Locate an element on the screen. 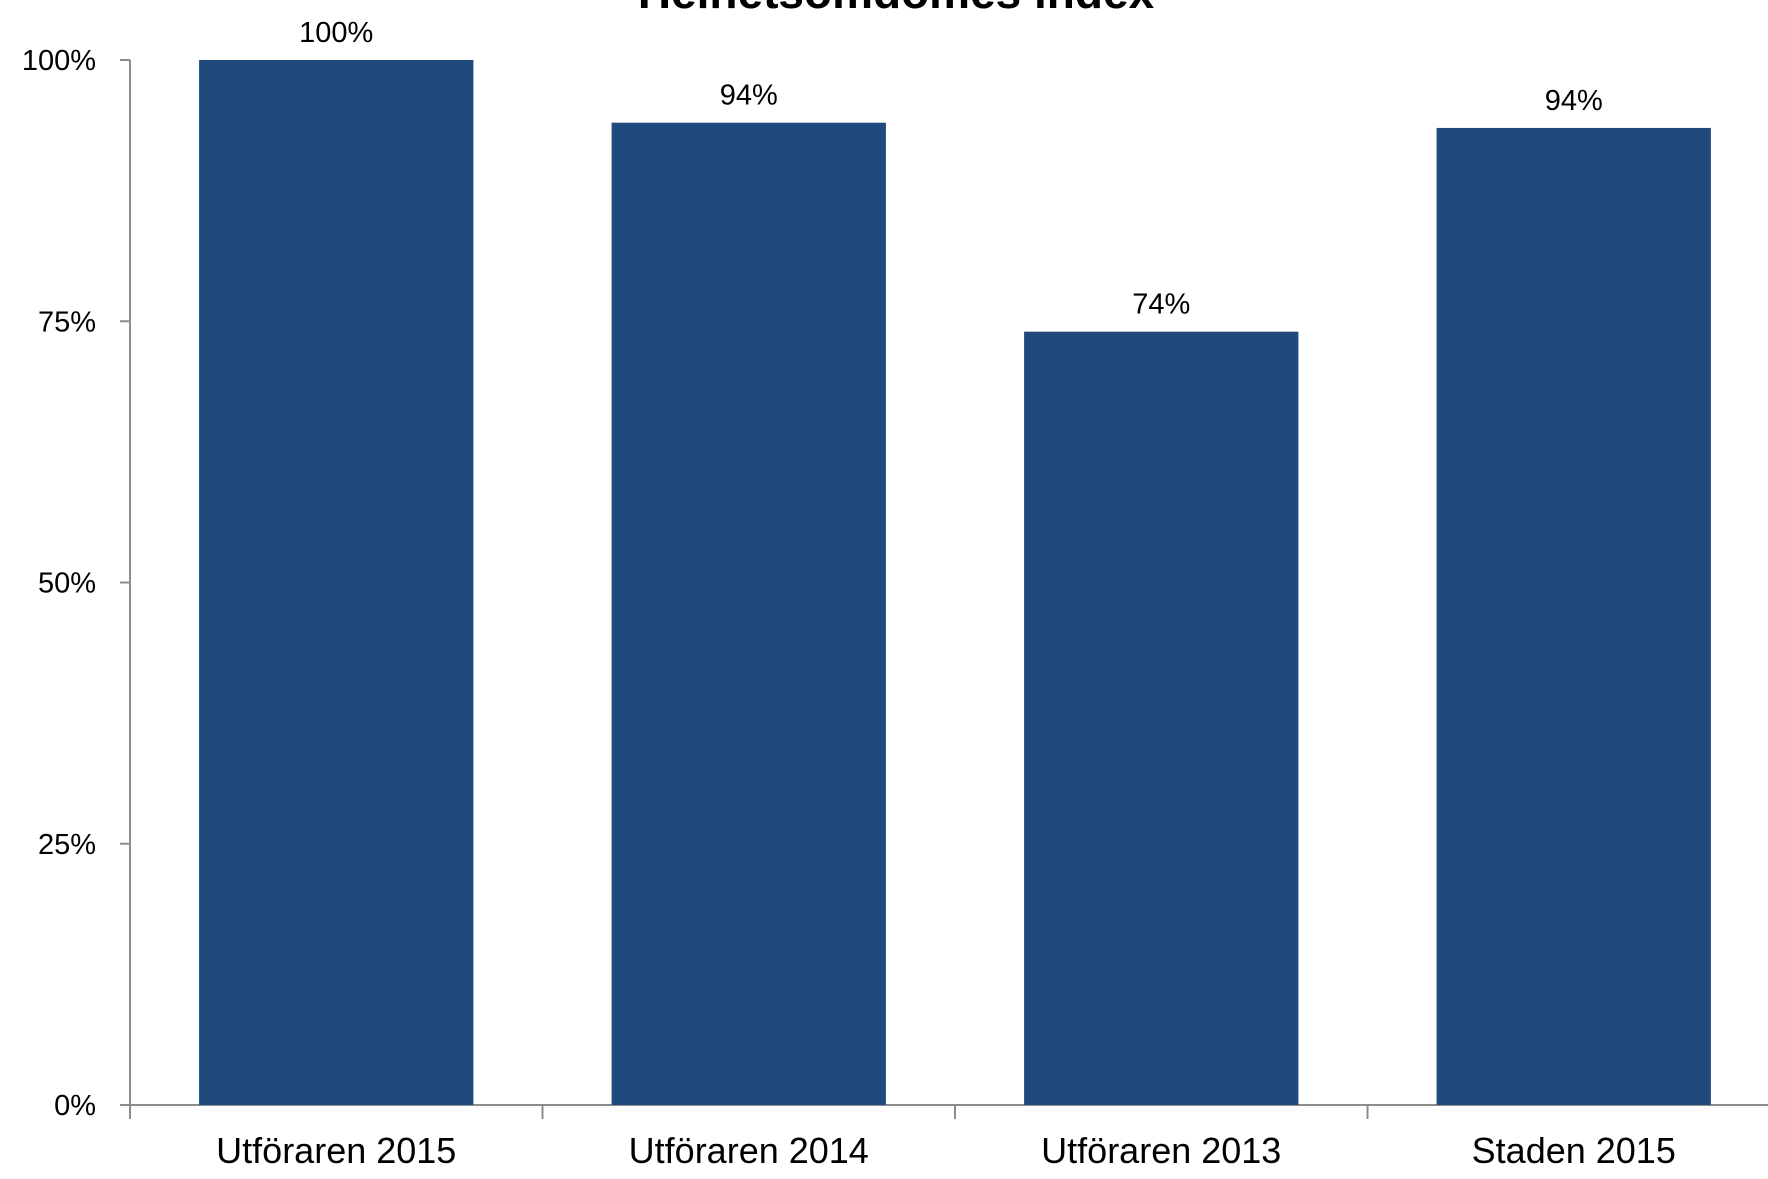 This screenshot has height=1179, width=1768. y-tick-label: 75% is located at coordinates (67, 322).